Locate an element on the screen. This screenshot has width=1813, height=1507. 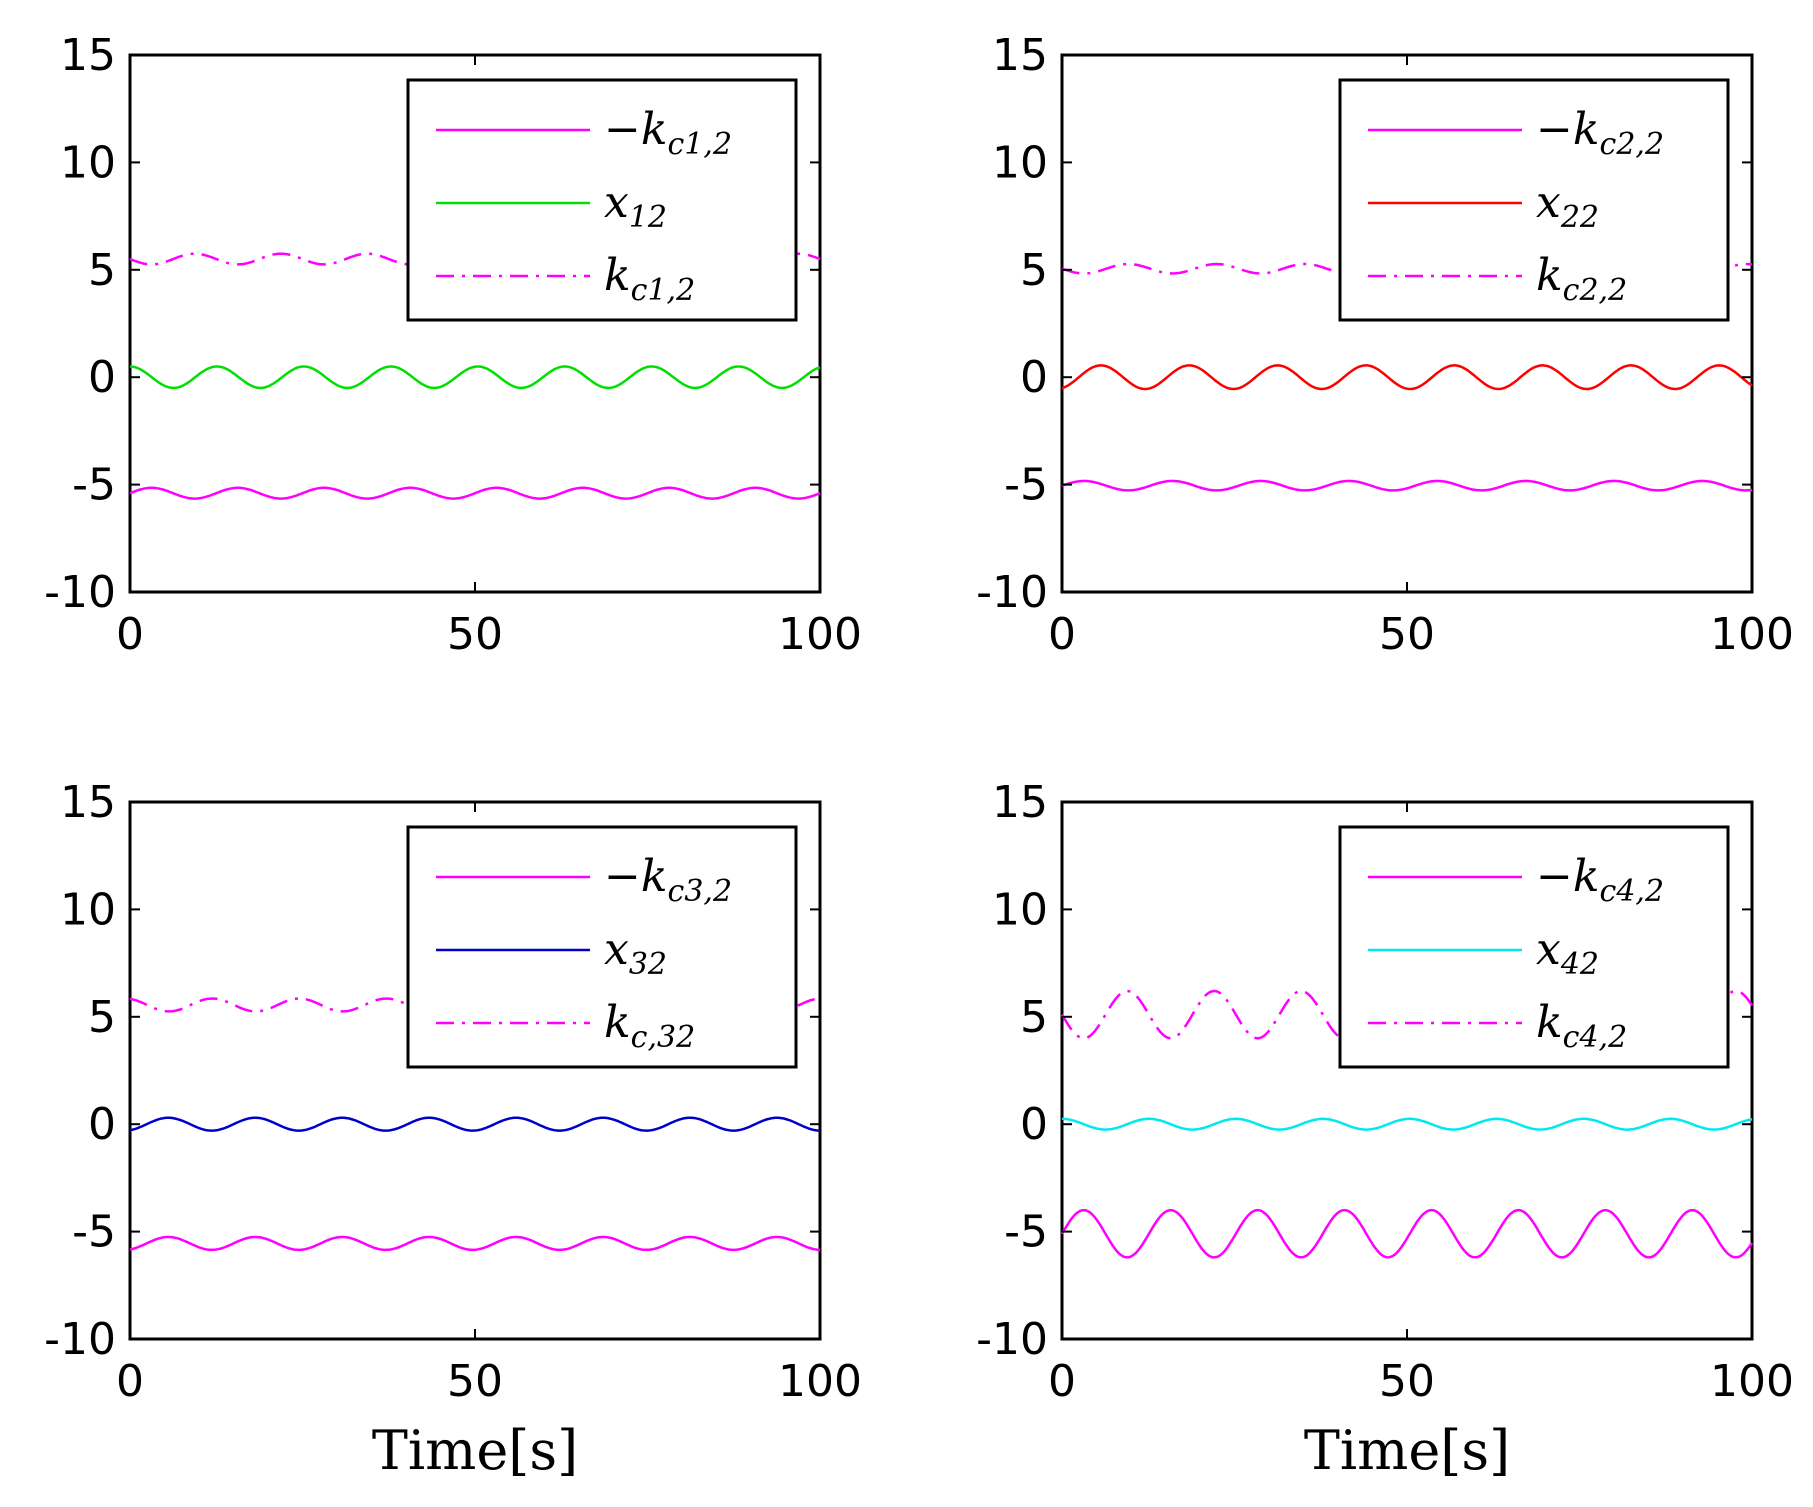
legend-subscript: c3,2 is located at coordinates (700, 891).